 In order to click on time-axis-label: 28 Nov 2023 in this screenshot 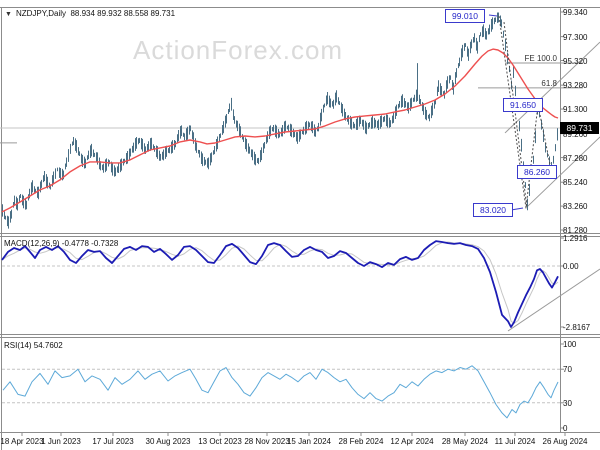, I will do `click(267, 441)`.